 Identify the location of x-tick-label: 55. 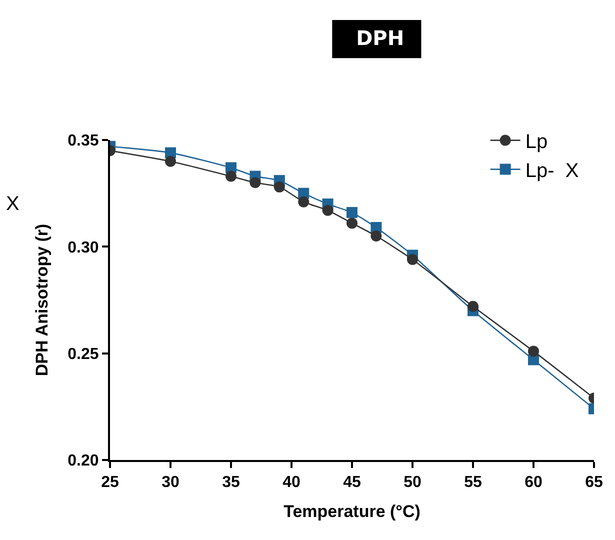
(473, 483).